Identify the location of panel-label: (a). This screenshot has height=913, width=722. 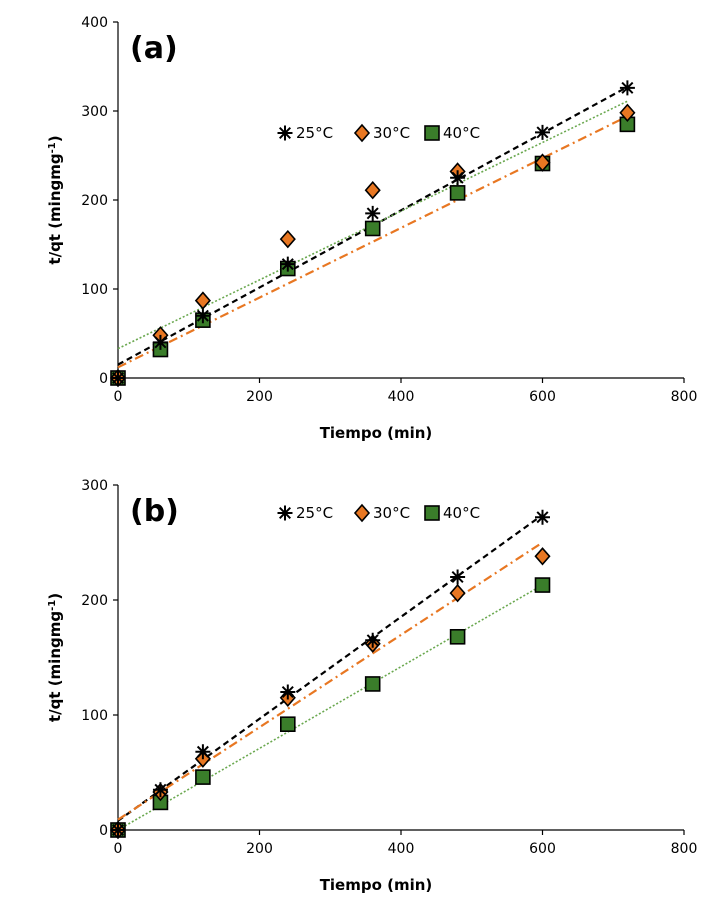
(154, 48).